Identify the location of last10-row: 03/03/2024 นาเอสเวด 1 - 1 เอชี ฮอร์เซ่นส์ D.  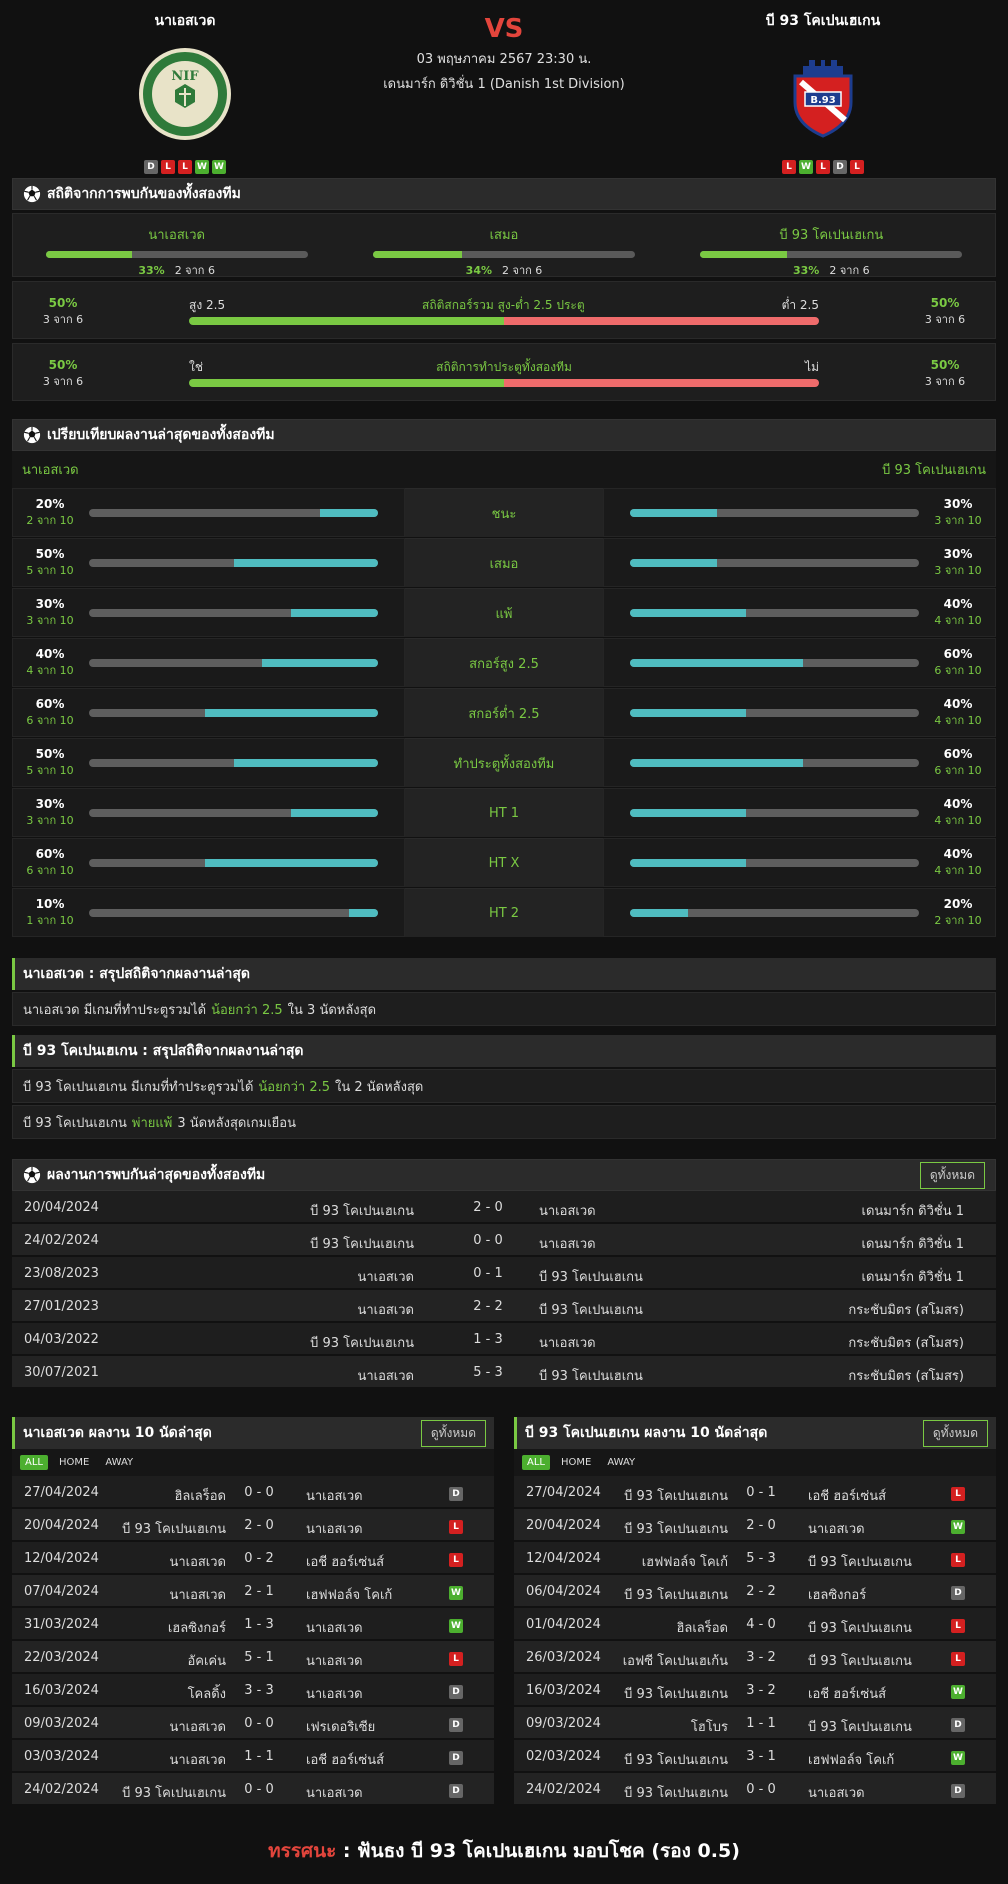
(253, 1756).